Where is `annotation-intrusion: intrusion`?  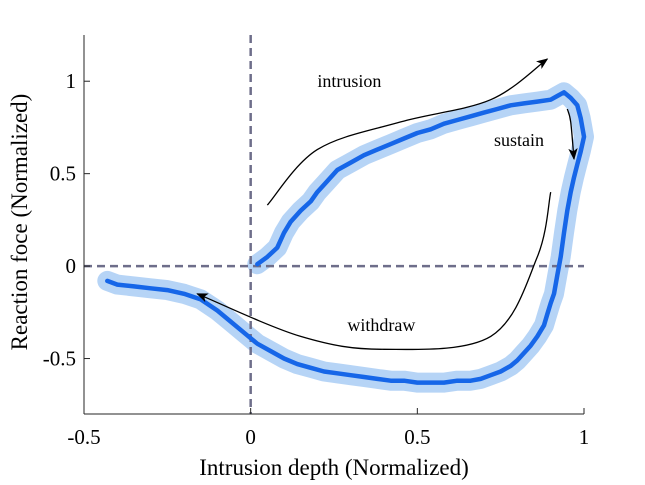 annotation-intrusion: intrusion is located at coordinates (349, 81).